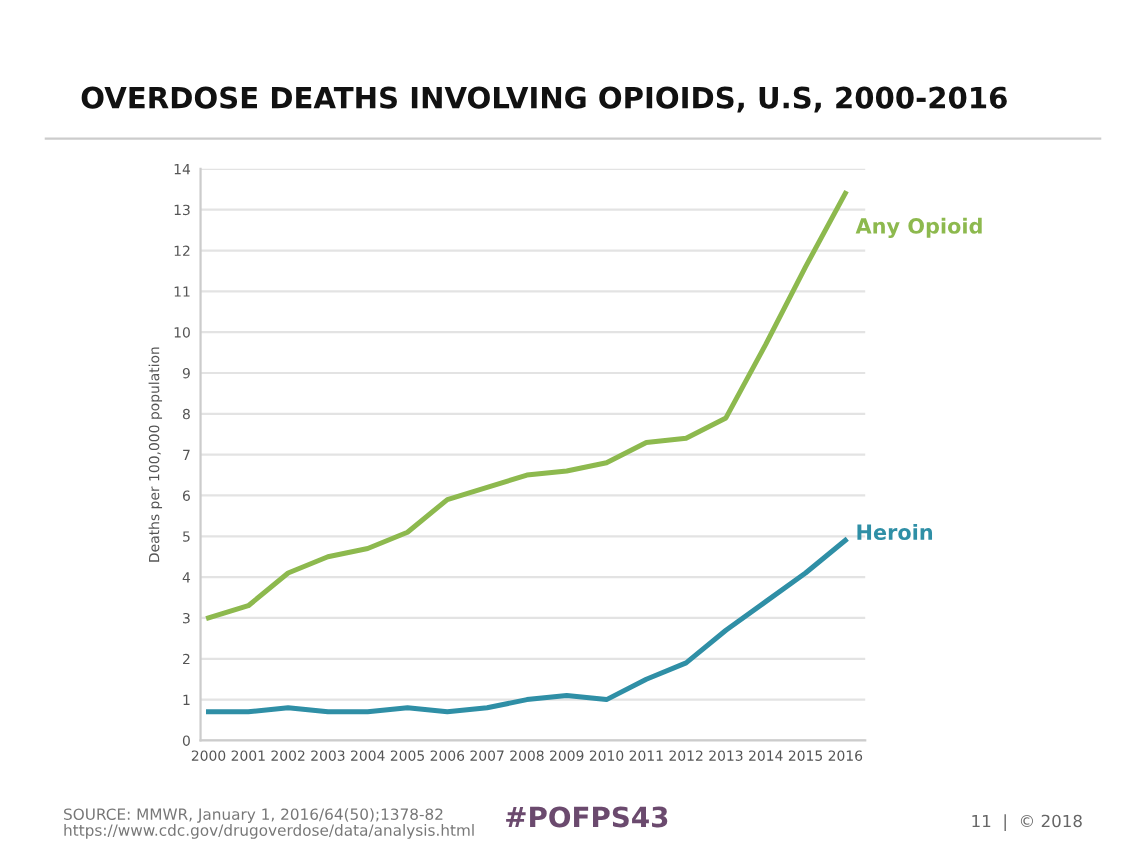  I want to click on chart-title: OVERDOSE DEATHS INVOLVING OPIOIDS, U.S, 2000-2016, so click(544, 99).